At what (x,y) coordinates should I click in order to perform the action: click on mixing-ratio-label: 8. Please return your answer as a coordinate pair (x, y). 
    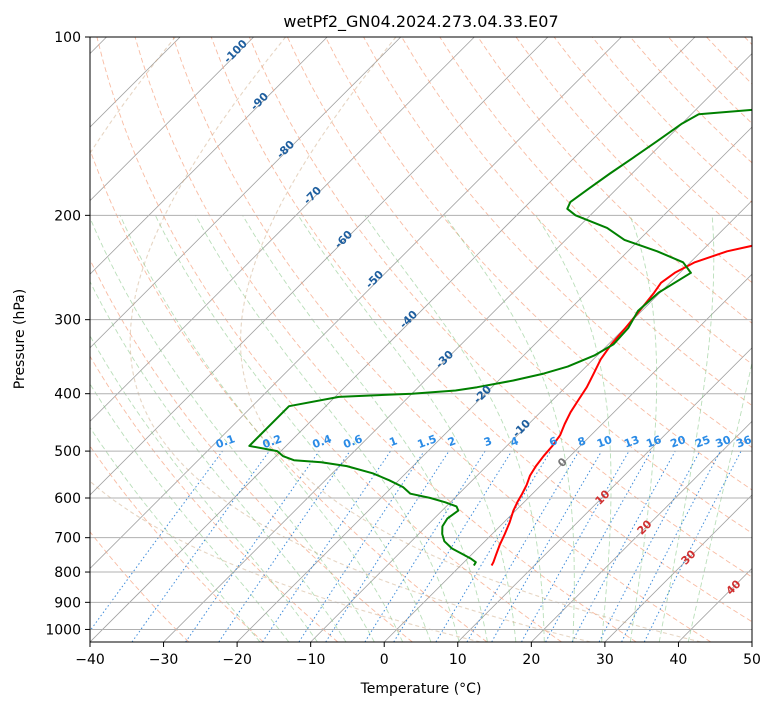
    Looking at the image, I should click on (582, 441).